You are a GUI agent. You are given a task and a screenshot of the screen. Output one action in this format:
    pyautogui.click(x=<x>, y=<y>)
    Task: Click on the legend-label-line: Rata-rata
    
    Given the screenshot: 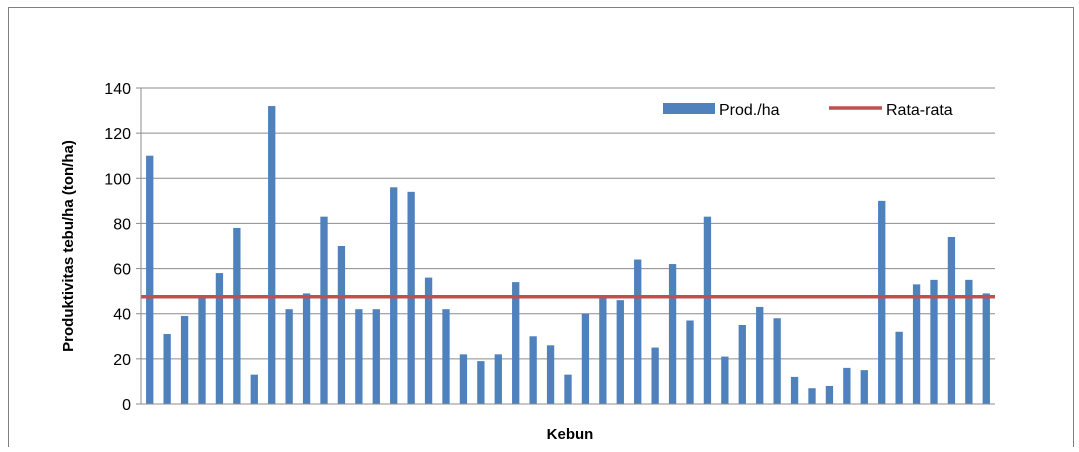 What is the action you would take?
    pyautogui.click(x=919, y=110)
    